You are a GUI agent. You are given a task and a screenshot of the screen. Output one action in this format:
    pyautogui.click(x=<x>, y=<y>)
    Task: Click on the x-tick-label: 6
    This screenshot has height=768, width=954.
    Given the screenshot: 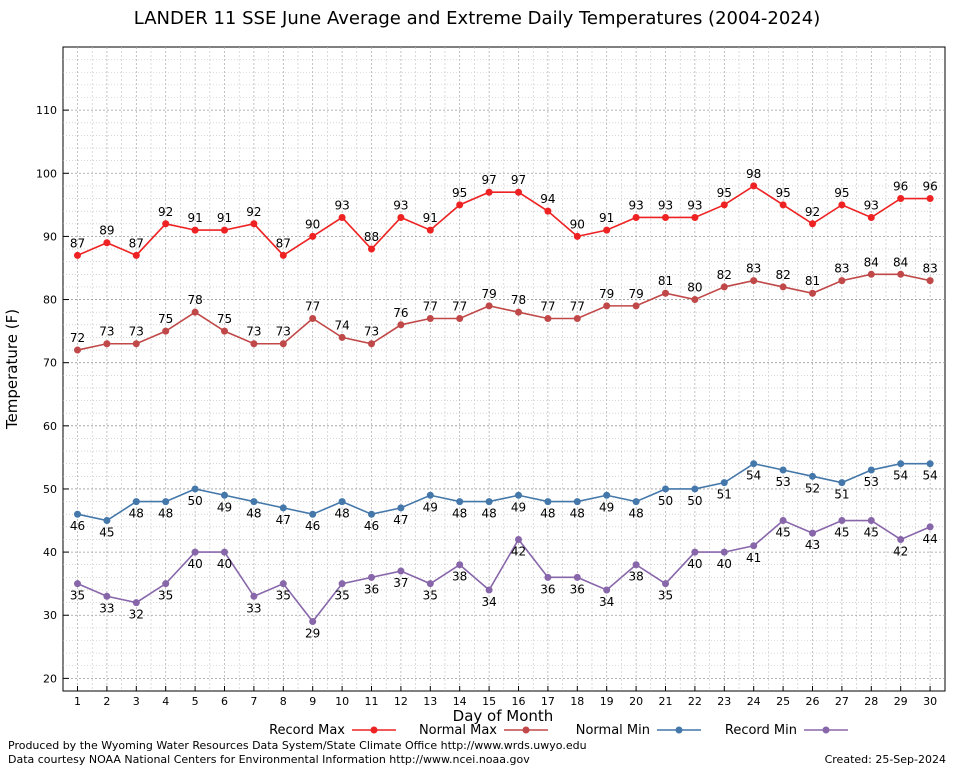 What is the action you would take?
    pyautogui.click(x=224, y=701)
    